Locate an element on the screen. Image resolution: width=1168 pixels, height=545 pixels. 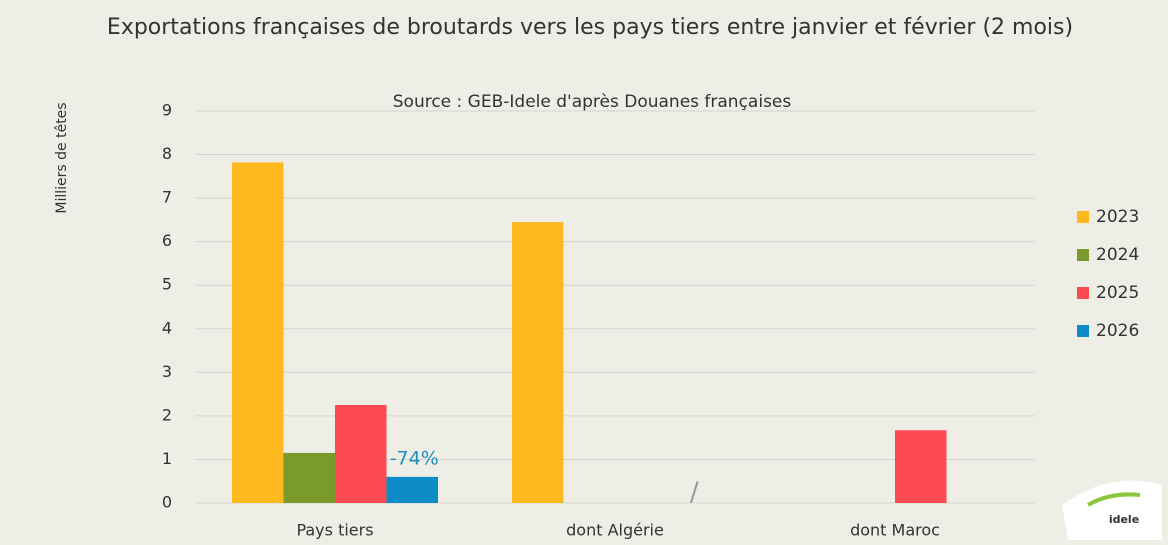
logo: idele is located at coordinates (1112, 510).